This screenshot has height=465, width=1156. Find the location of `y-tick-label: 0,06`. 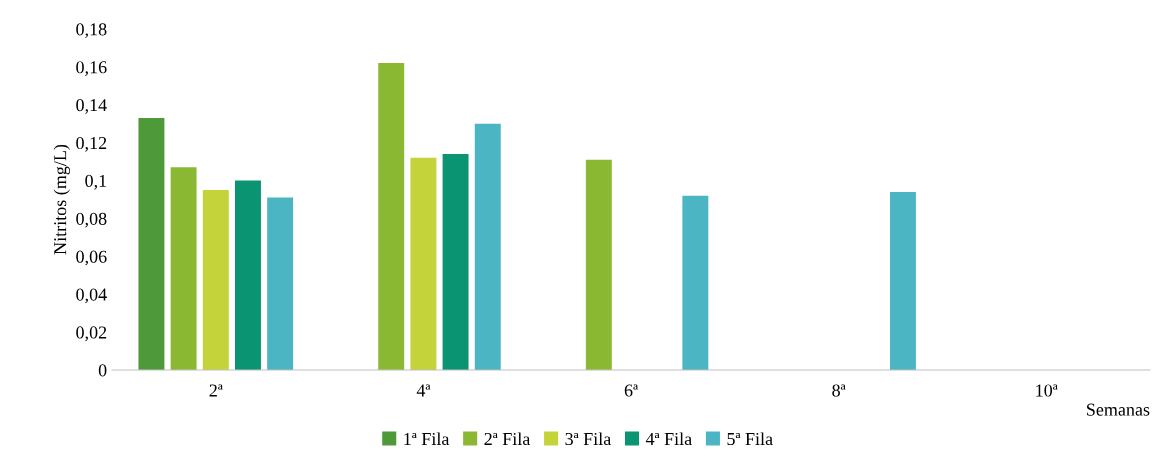

y-tick-label: 0,06 is located at coordinates (91, 258).